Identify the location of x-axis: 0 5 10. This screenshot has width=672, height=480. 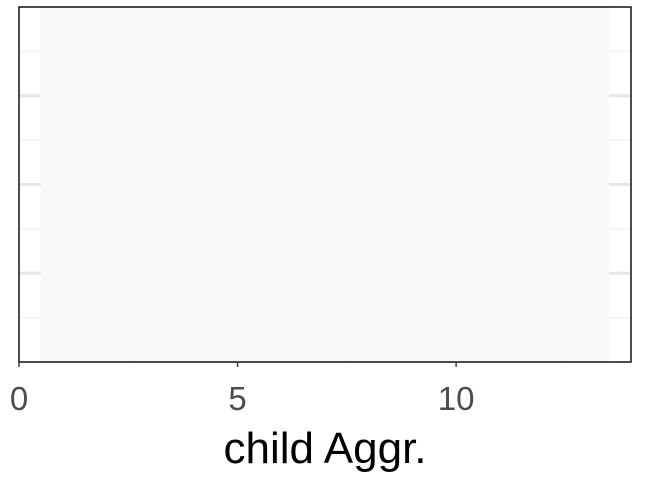
(242, 389).